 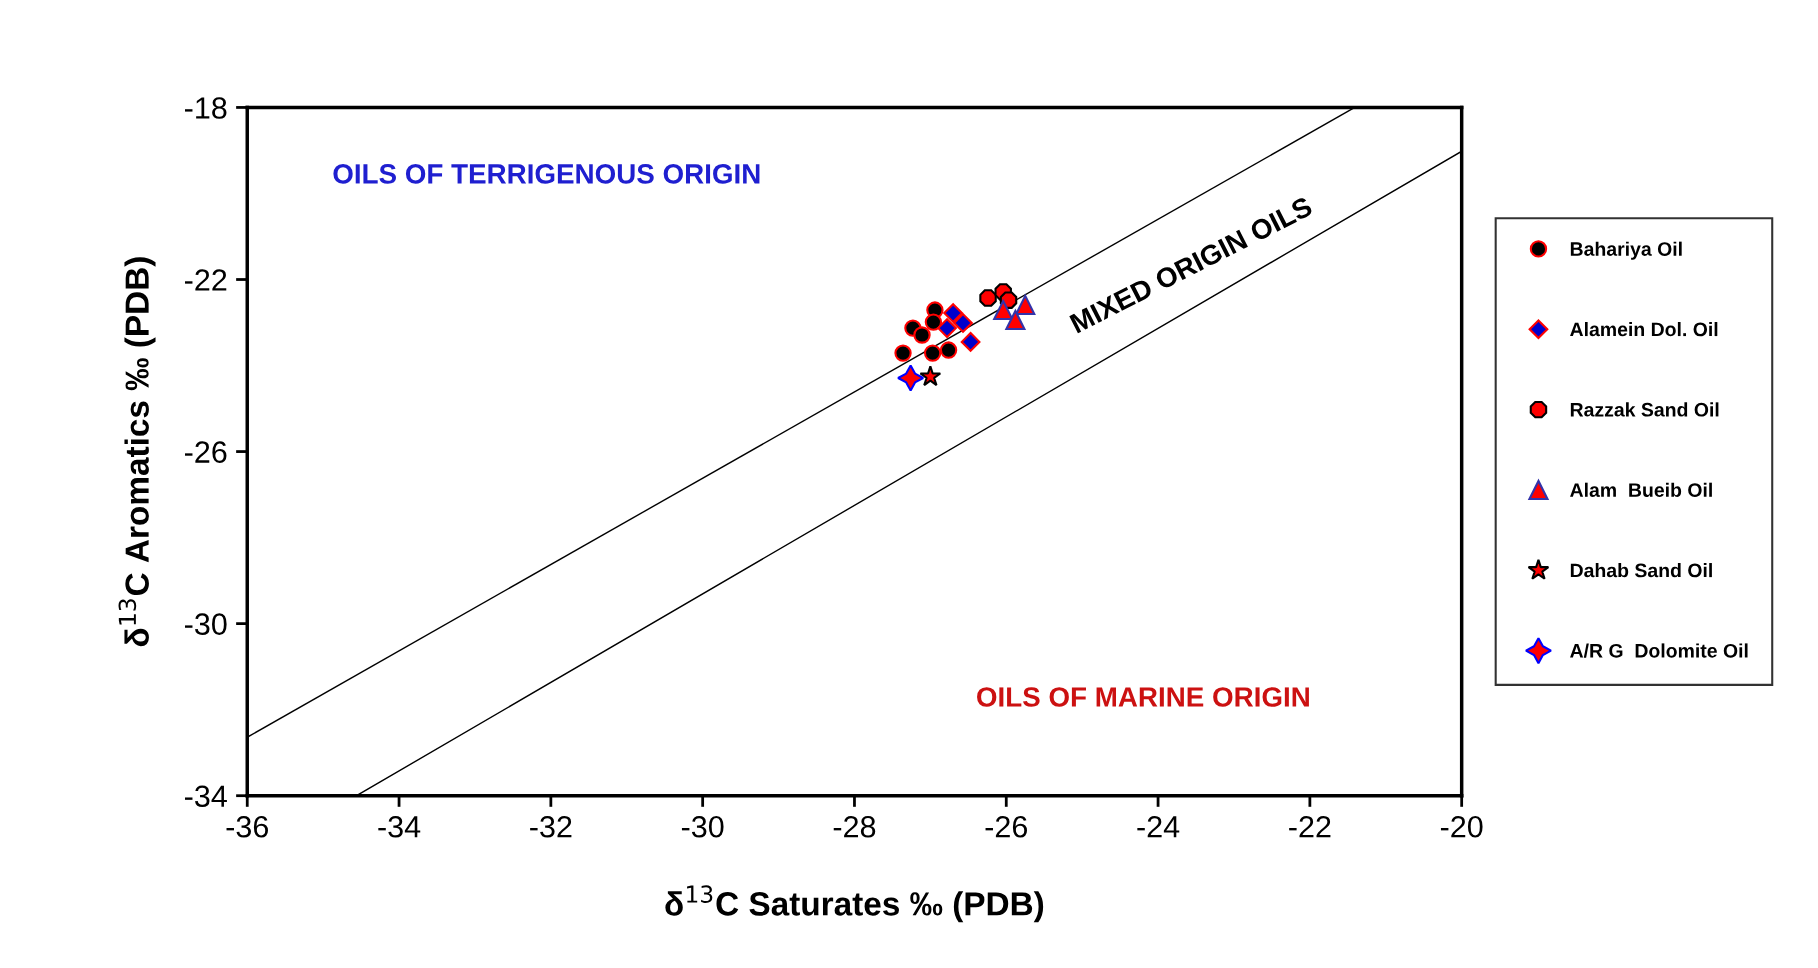 I want to click on y-tick-label: -30, so click(x=206, y=624).